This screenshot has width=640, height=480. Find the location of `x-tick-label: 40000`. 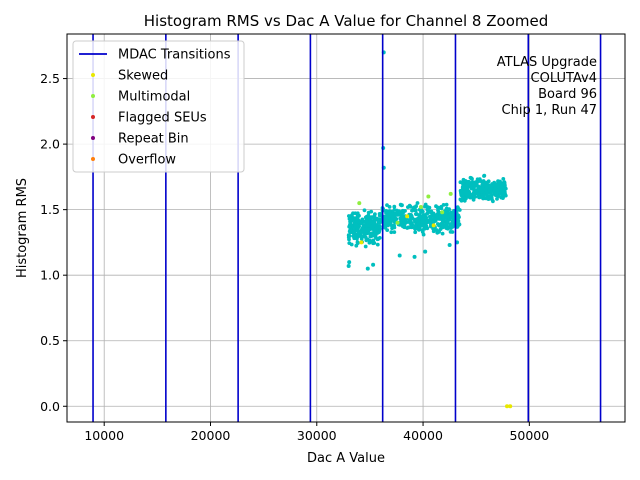

x-tick-label: 40000 is located at coordinates (423, 435).